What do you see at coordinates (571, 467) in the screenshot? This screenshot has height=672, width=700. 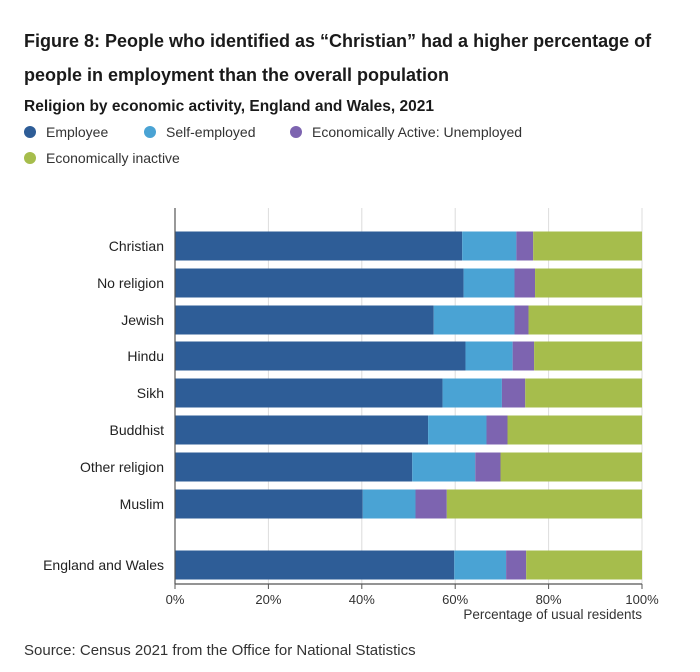 I see `bar-other-religion-economically-inactive` at bounding box center [571, 467].